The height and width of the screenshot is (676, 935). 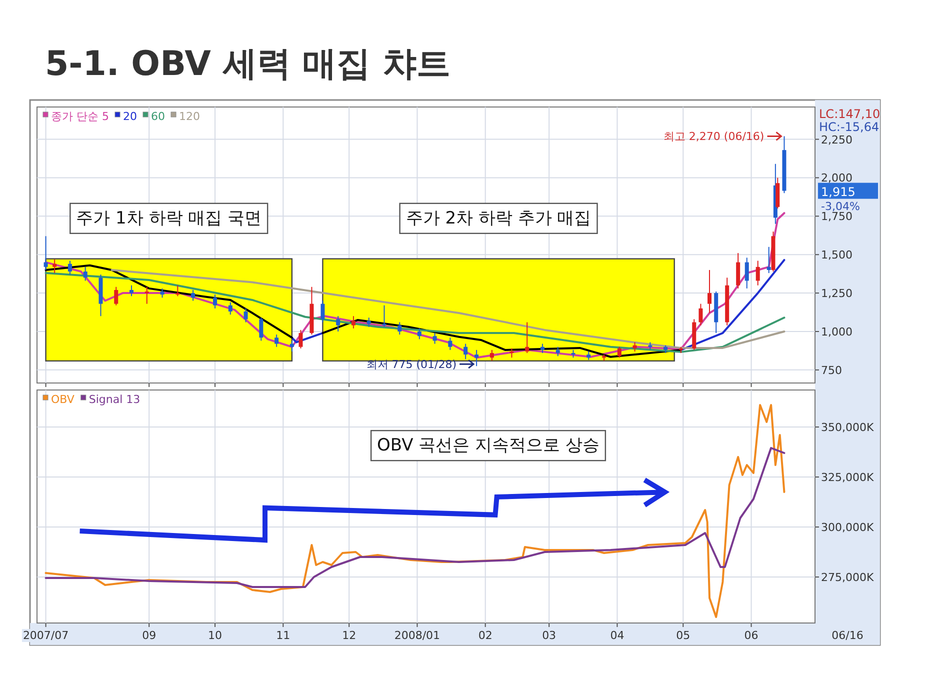 I want to click on y-tick-label: 275,000K, so click(x=847, y=577).